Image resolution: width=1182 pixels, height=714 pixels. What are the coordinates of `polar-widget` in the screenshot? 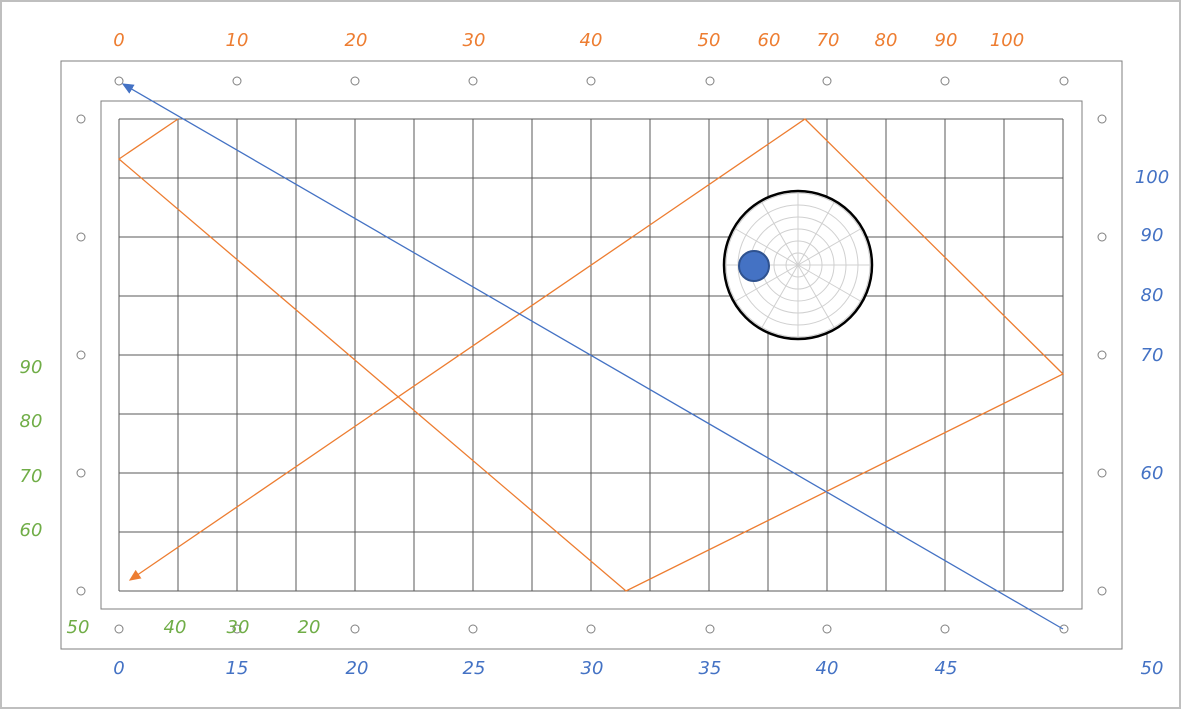 It's located at (798, 265).